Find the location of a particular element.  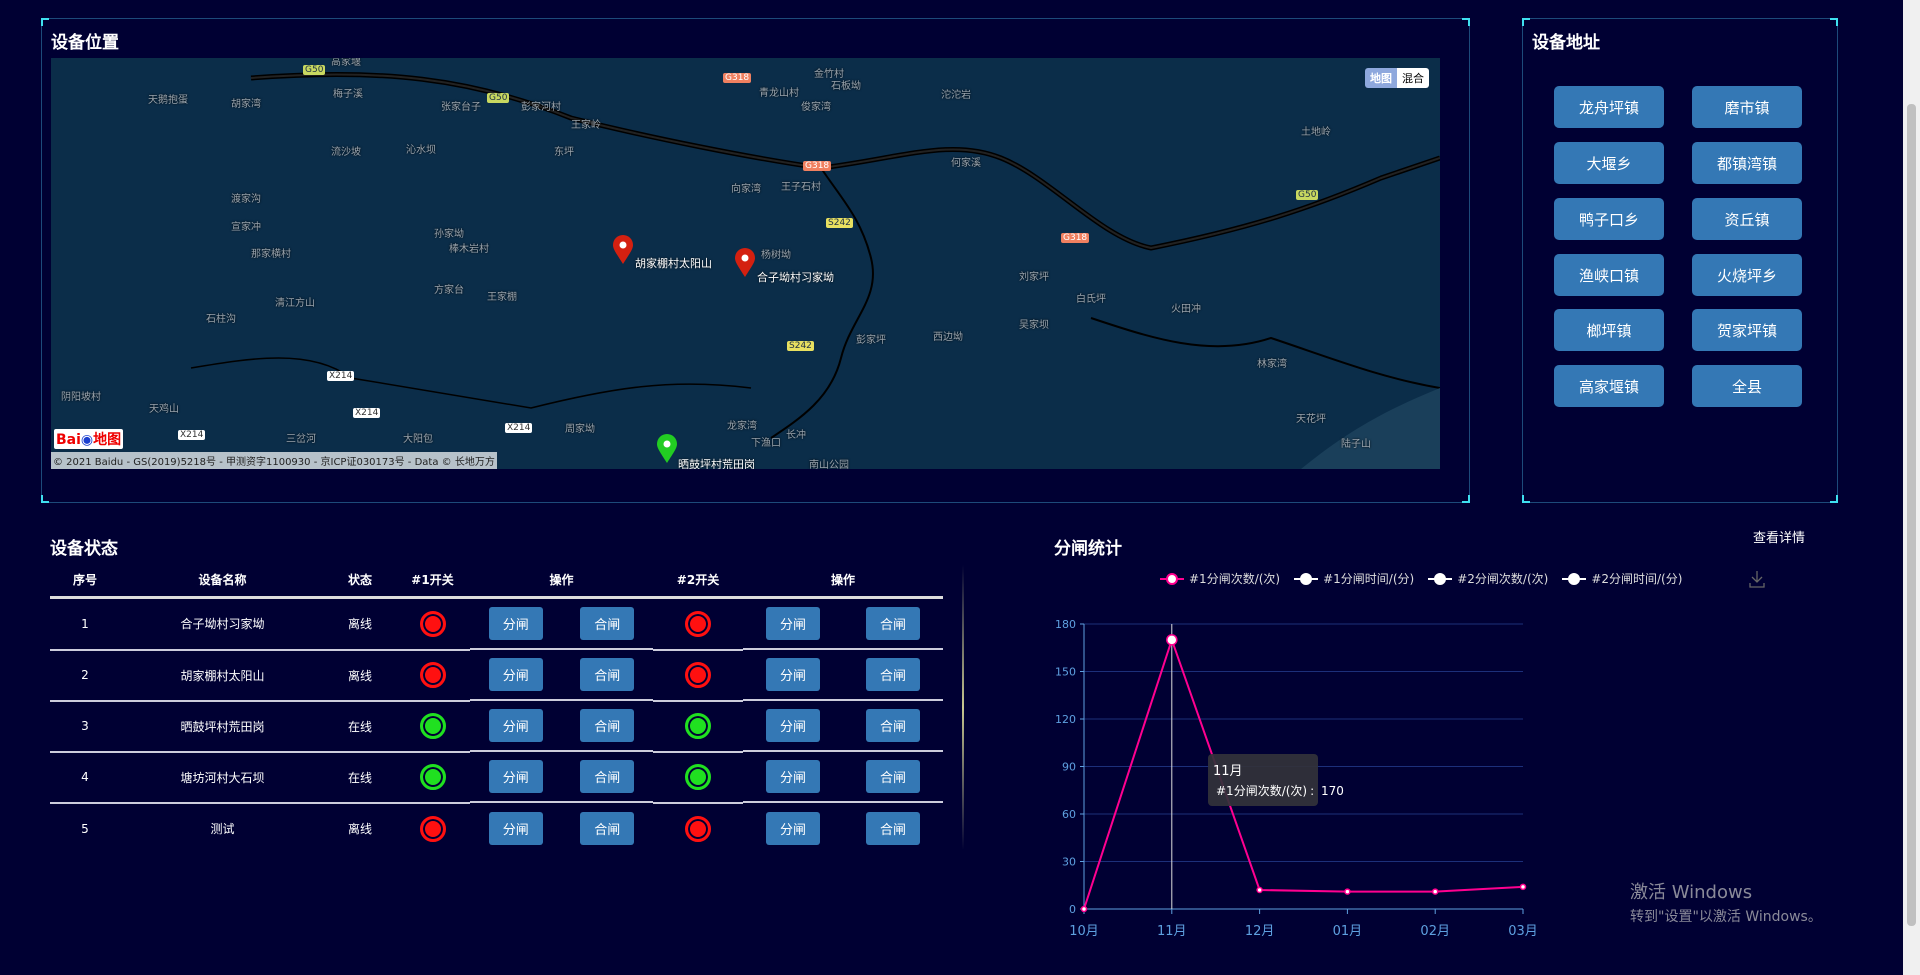

table-row: 4 塘坊河村大石坝 在线 分闸 合闸 分闸 合闸 is located at coordinates (496, 777).